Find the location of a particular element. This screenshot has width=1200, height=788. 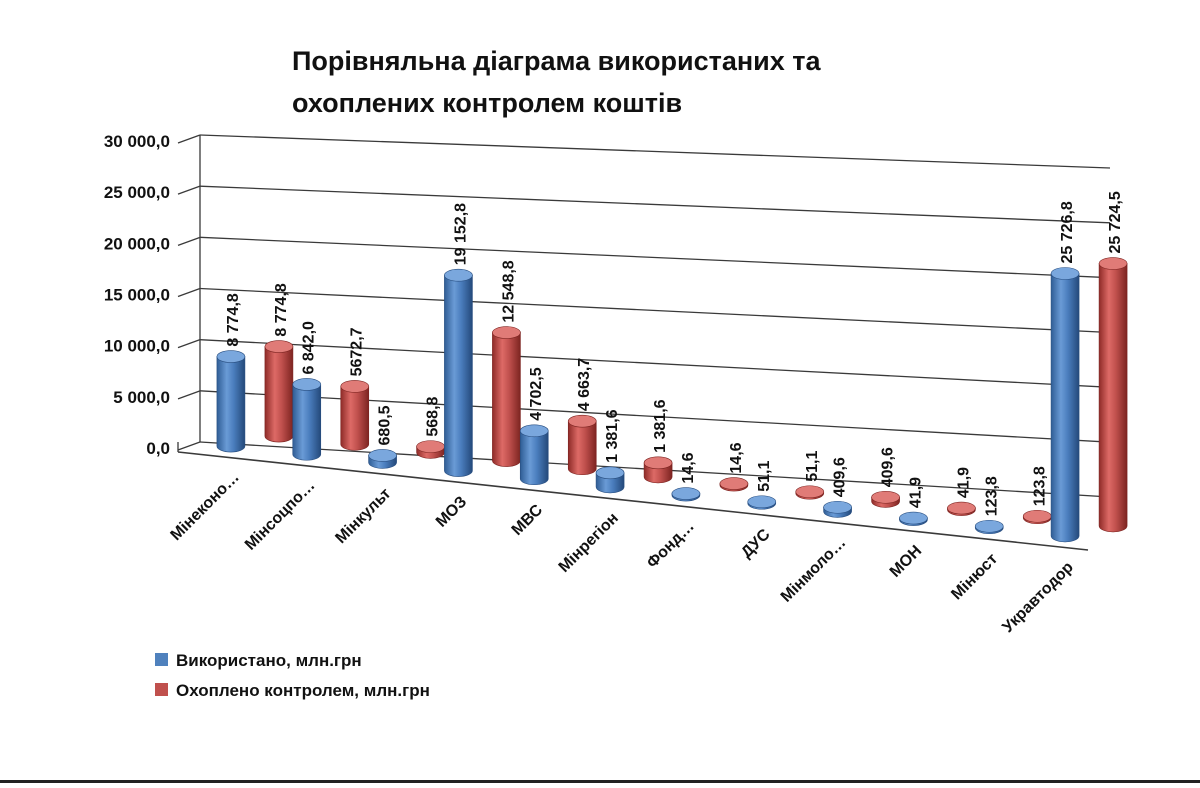

bar-controlled: 568,8 is located at coordinates (430, 427).